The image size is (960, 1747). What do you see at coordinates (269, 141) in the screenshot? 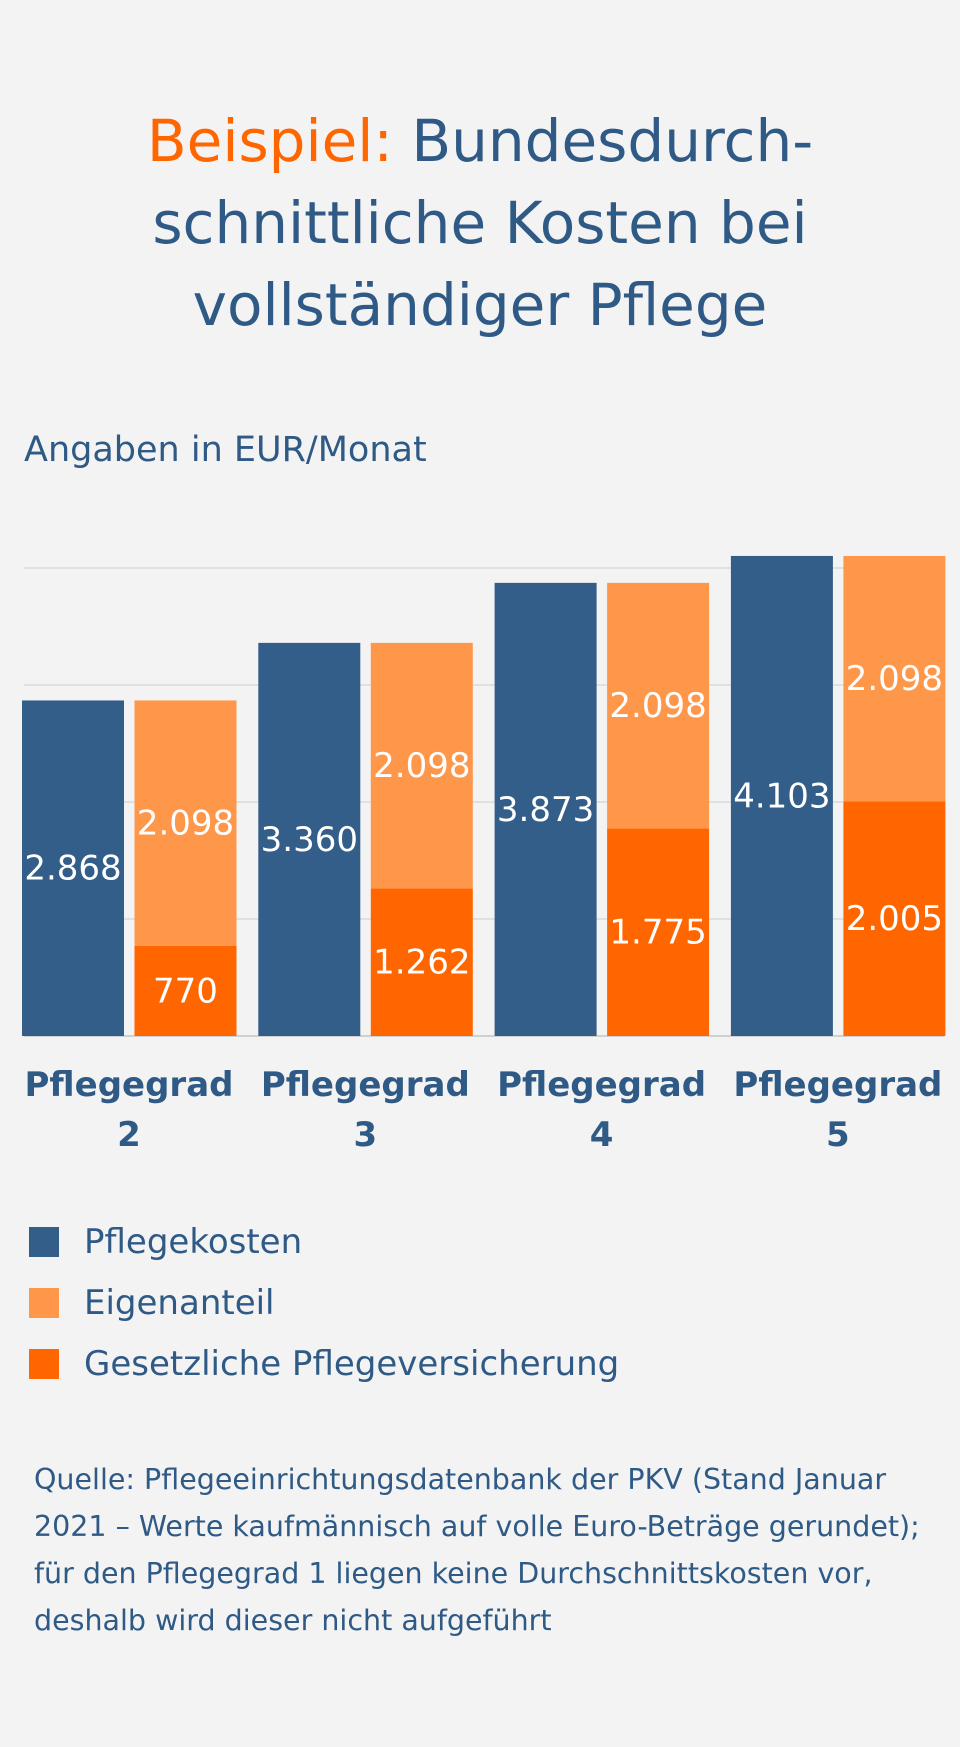
I see `title-highlight: Beispiel:` at bounding box center [269, 141].